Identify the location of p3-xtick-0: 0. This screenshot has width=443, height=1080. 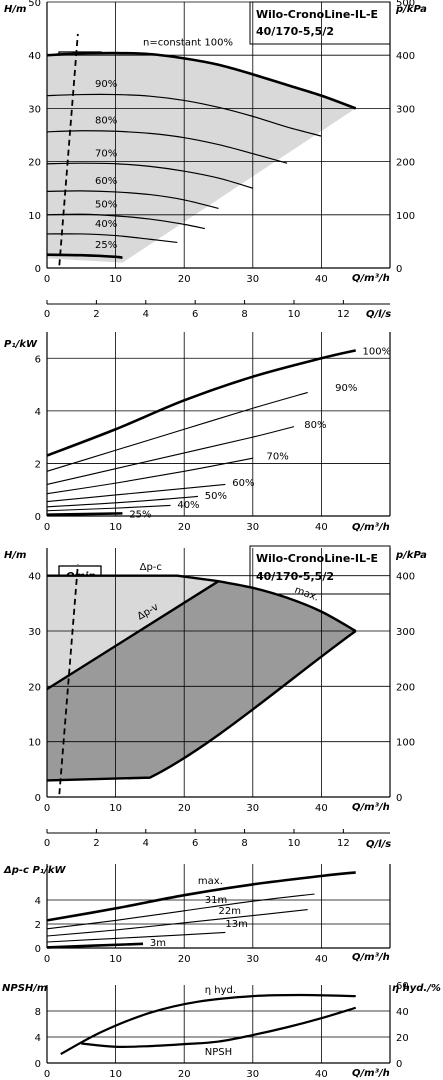
(47, 808).